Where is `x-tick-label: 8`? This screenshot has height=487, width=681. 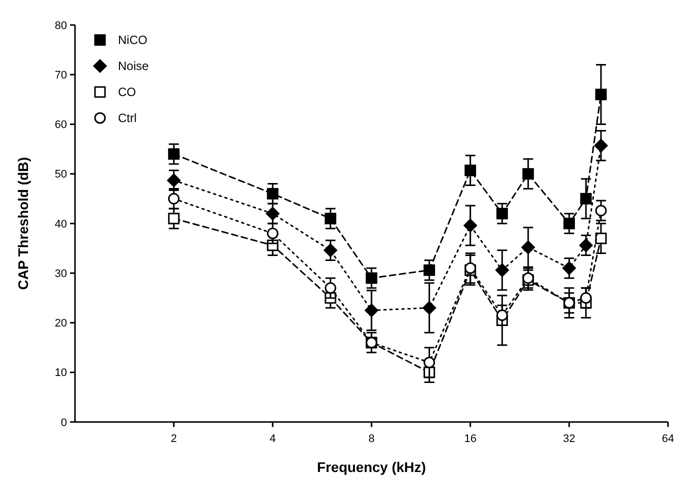 x-tick-label: 8 is located at coordinates (371, 439).